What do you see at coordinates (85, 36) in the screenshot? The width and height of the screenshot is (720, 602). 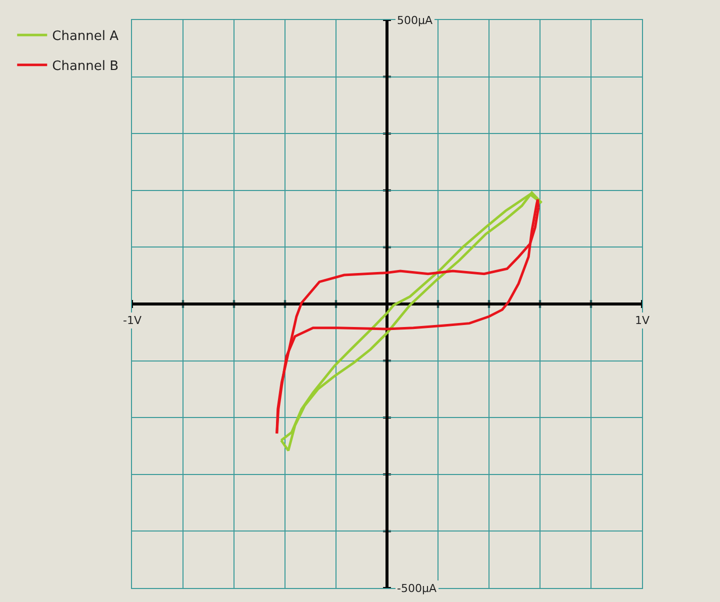 I see `legend-label: Channel A` at bounding box center [85, 36].